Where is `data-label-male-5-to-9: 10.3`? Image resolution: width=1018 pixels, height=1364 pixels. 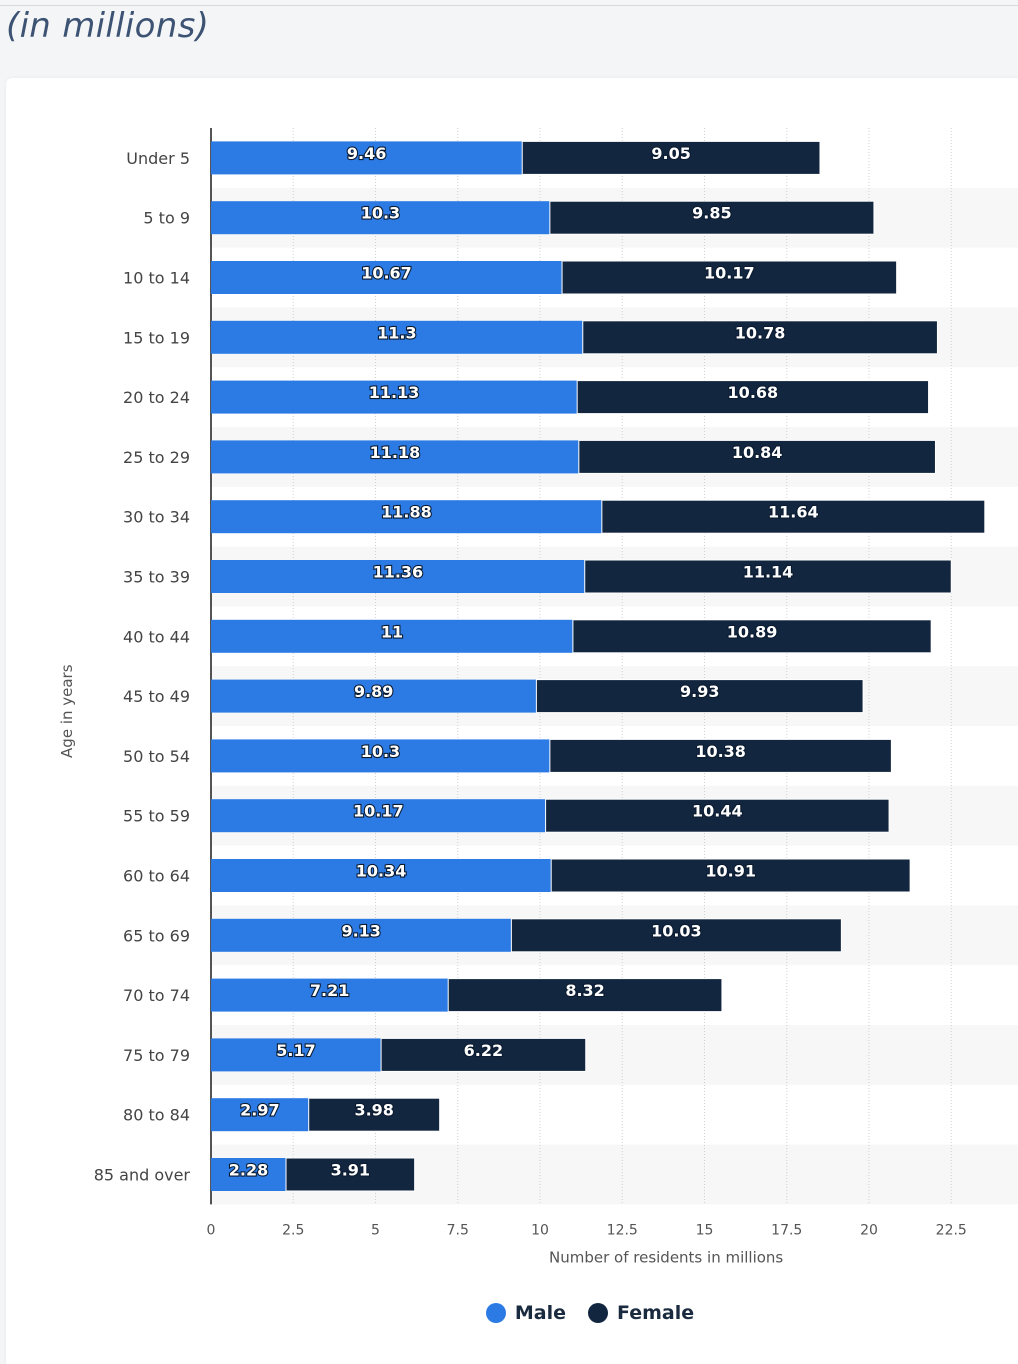 data-label-male-5-to-9: 10.3 is located at coordinates (380, 213).